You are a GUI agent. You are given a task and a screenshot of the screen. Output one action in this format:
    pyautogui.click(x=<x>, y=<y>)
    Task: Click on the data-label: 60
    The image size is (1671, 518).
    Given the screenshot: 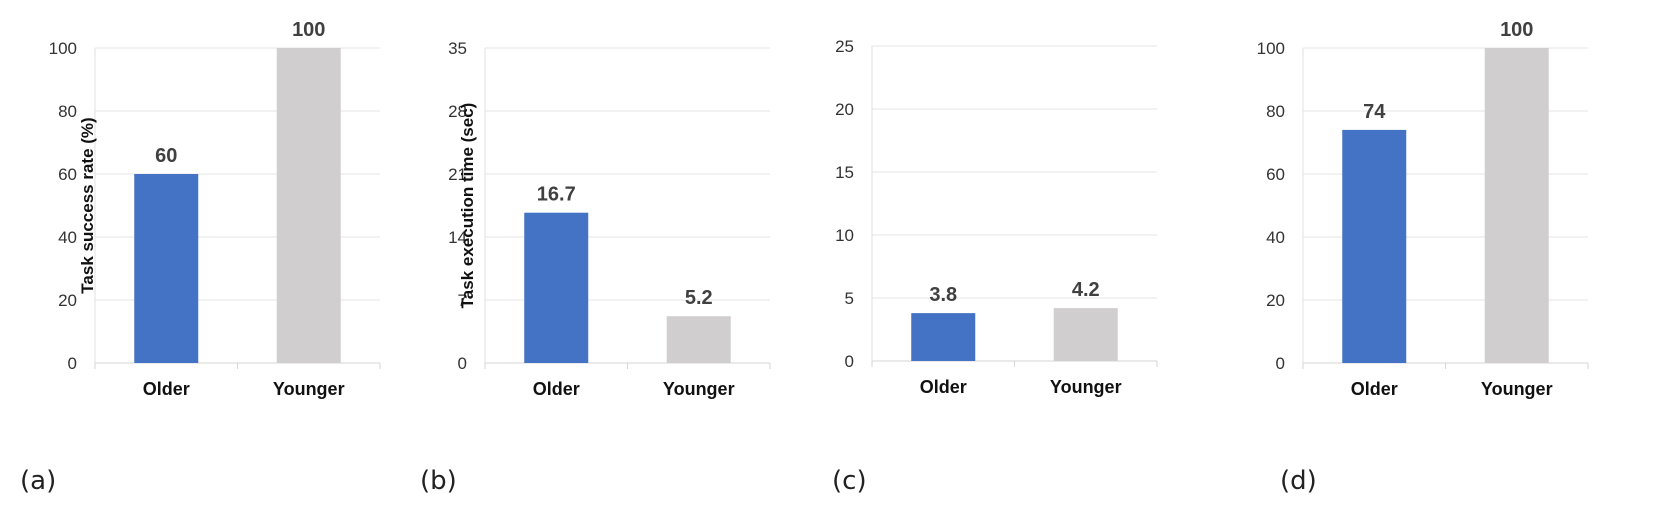 What is the action you would take?
    pyautogui.click(x=166, y=156)
    